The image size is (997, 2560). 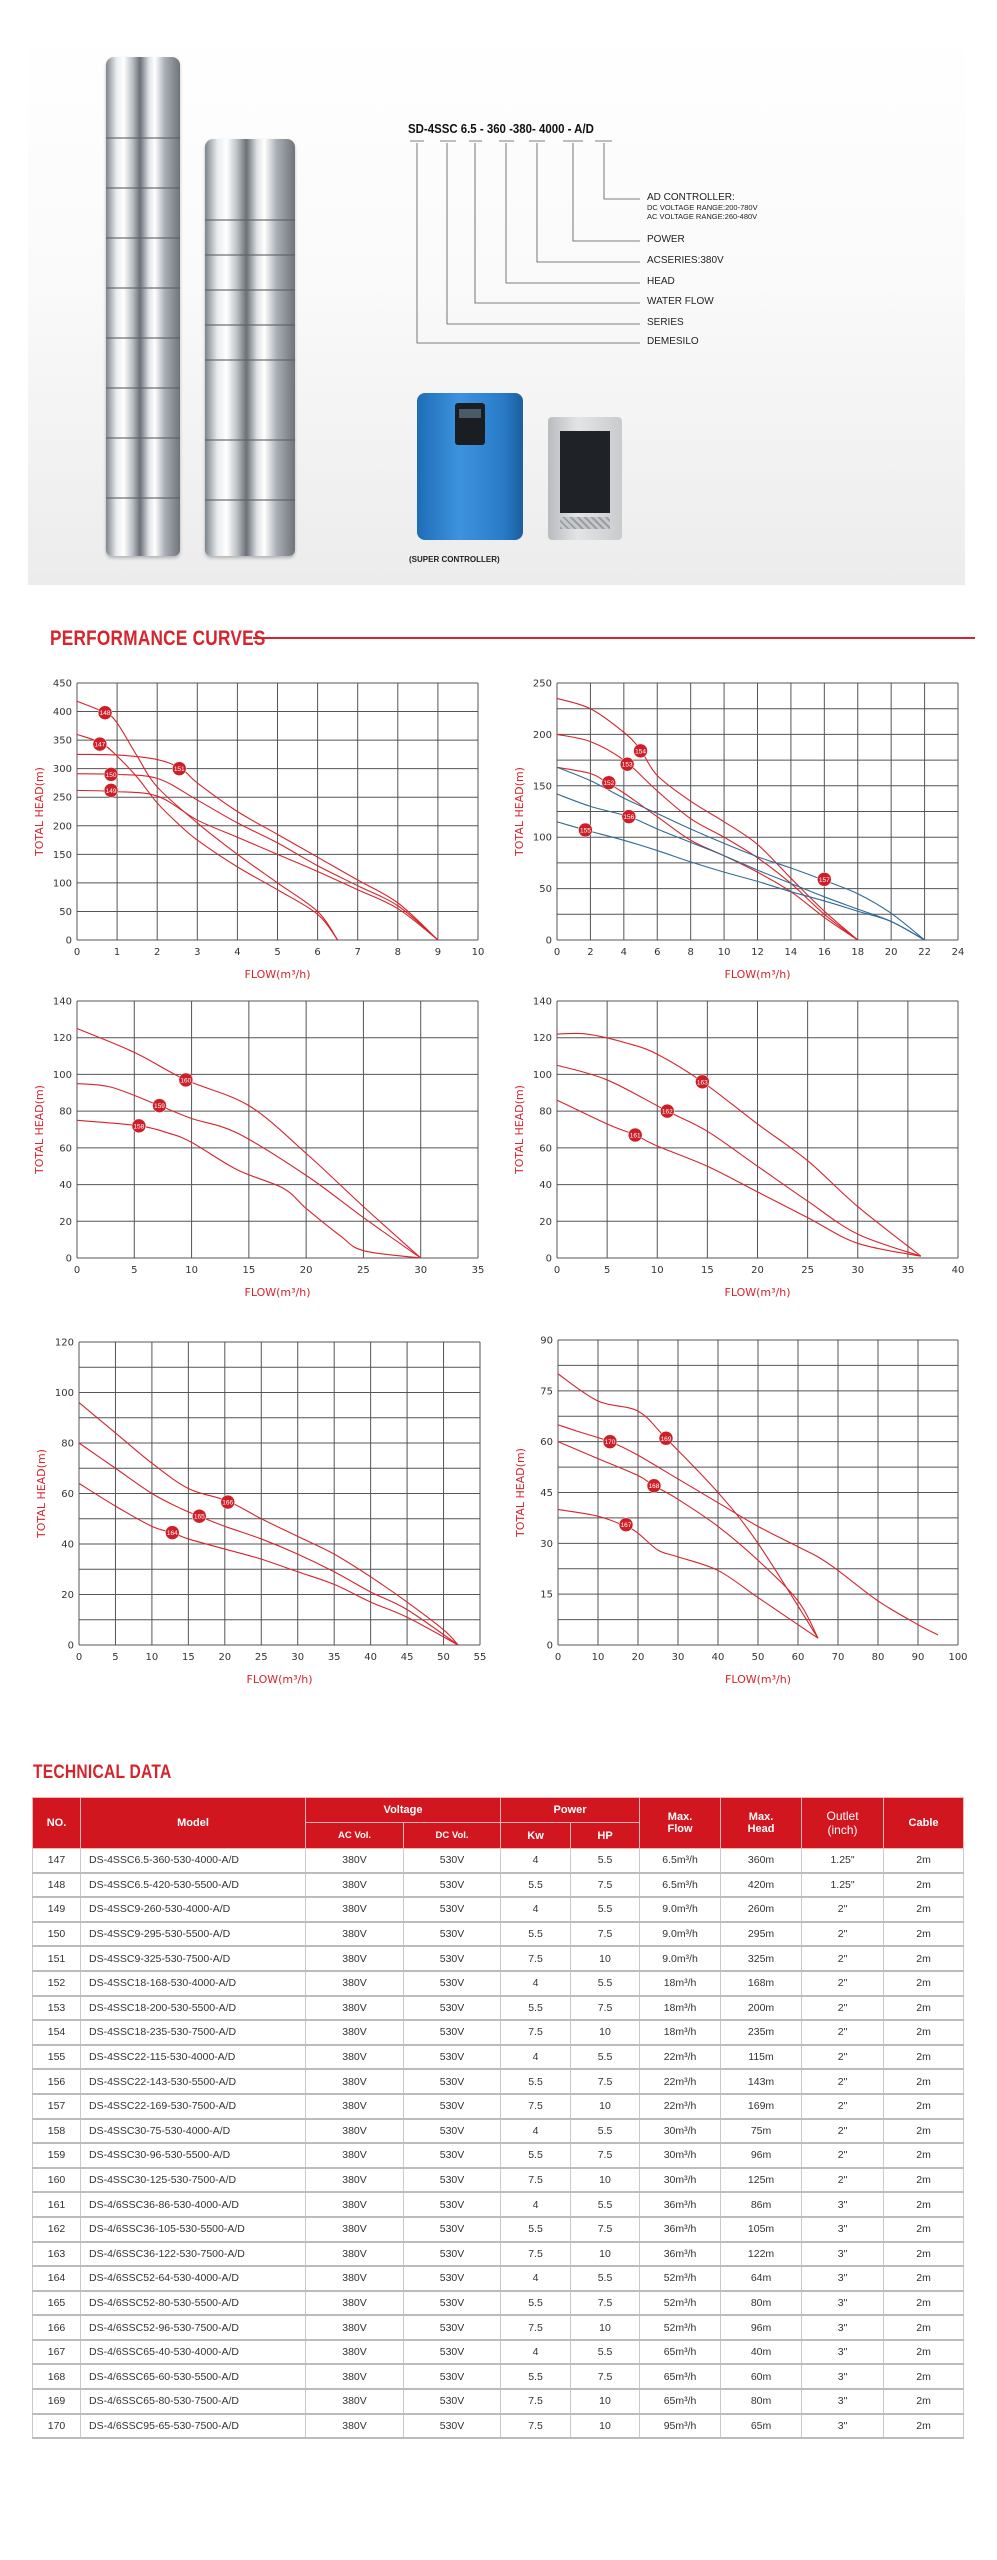 What do you see at coordinates (685, 260) in the screenshot?
I see `legend-acseries: ACSERIES:380V` at bounding box center [685, 260].